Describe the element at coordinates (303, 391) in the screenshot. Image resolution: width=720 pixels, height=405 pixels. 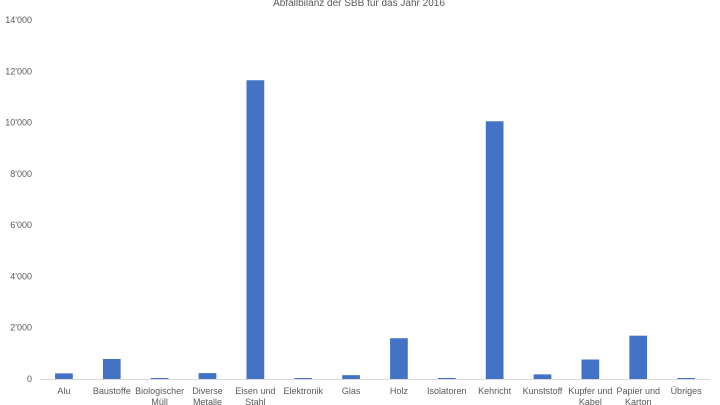
I see `x-tick-label: Elektronik` at that location.